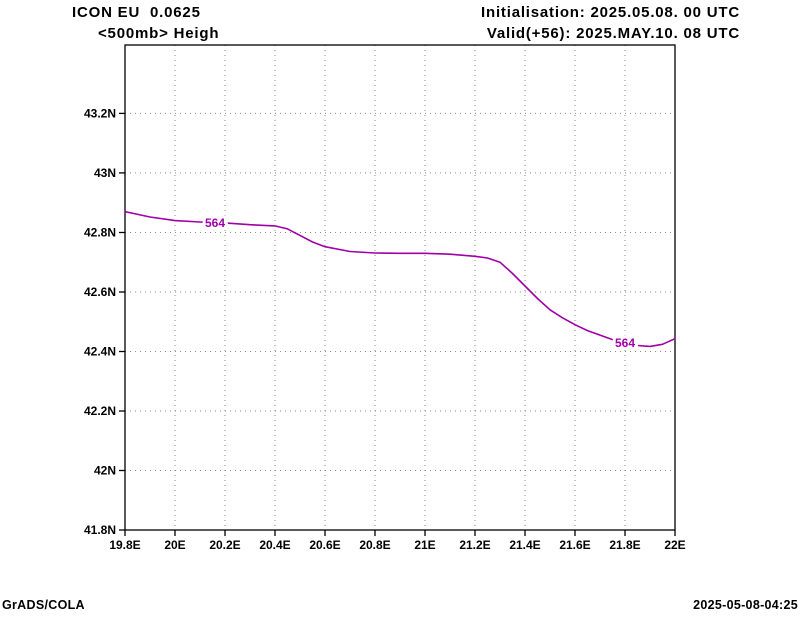 The image size is (800, 618). I want to click on model-title: ICON EU 0.0625, so click(136, 12).